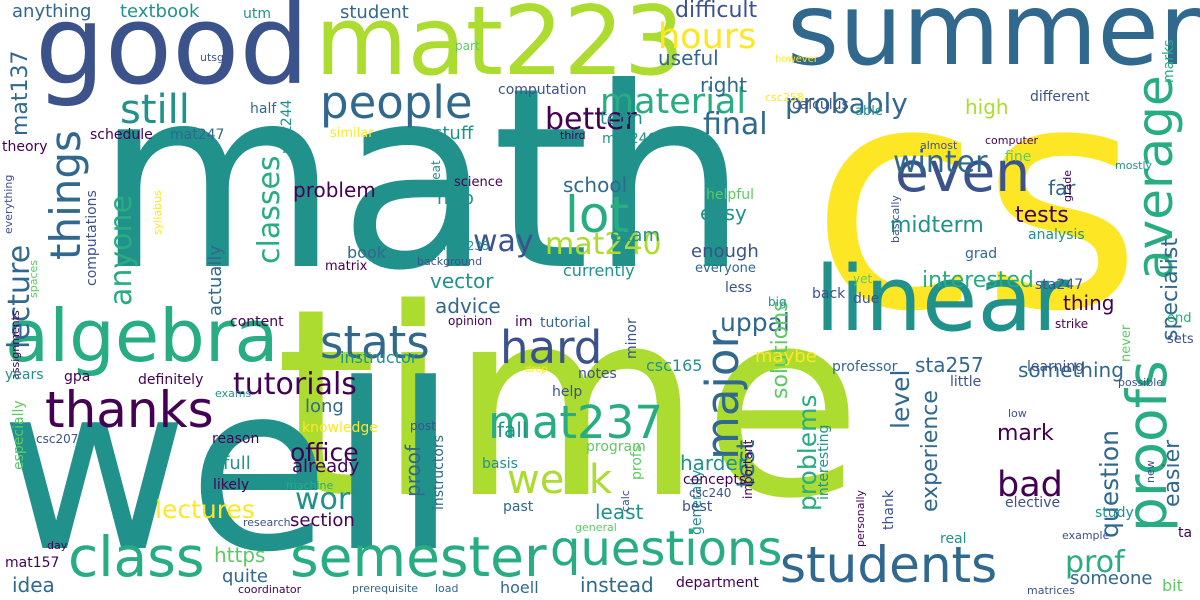 This screenshot has height=600, width=1200. What do you see at coordinates (591, 119) in the screenshot?
I see `word-better: better` at bounding box center [591, 119].